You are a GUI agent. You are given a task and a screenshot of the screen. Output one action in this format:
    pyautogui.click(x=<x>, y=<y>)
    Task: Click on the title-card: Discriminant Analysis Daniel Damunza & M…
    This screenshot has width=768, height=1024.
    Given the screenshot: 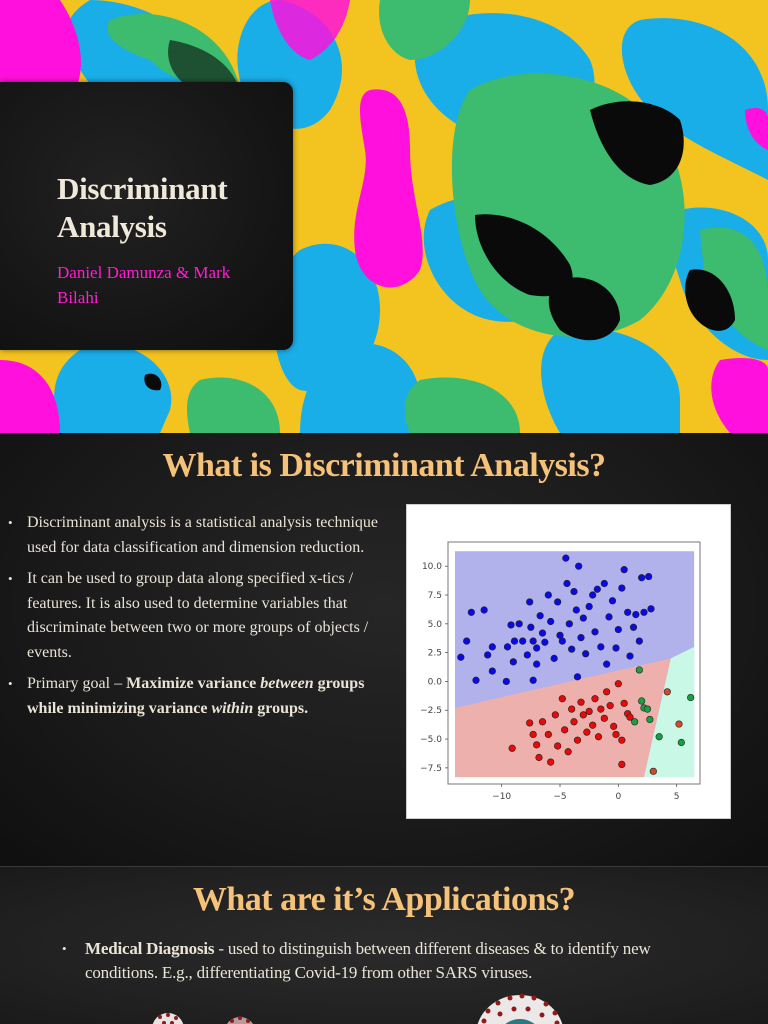 What is the action you would take?
    pyautogui.click(x=146, y=216)
    